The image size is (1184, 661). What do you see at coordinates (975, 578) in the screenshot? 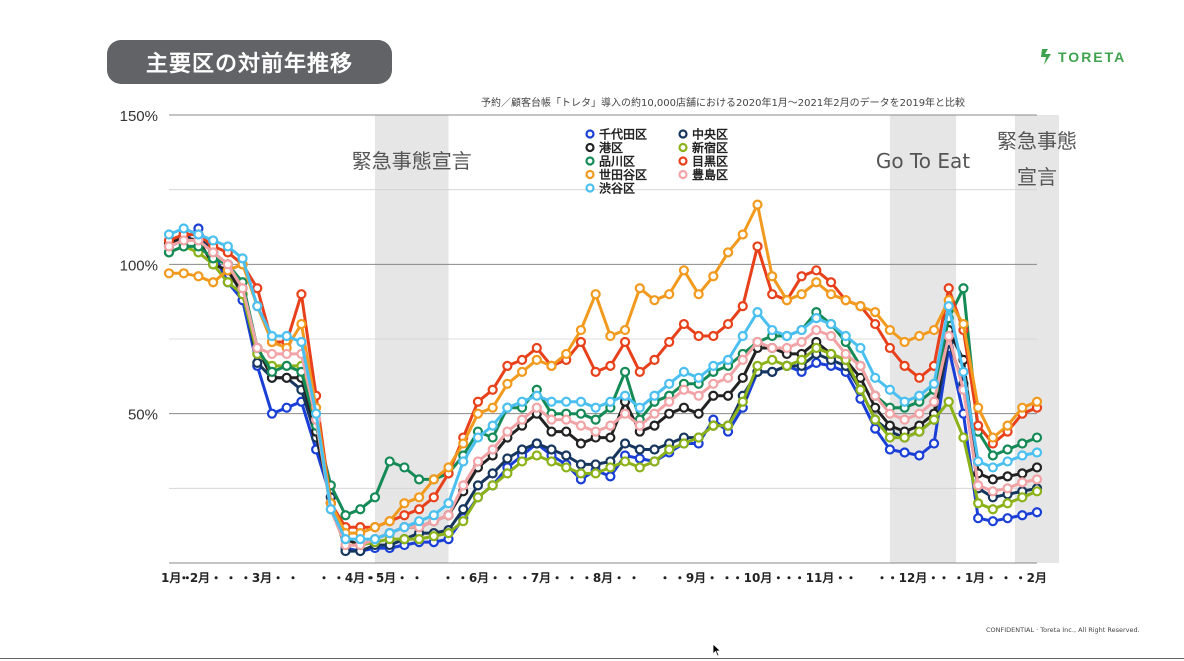
I see `x-tick-label: ・1月・` at bounding box center [975, 578].